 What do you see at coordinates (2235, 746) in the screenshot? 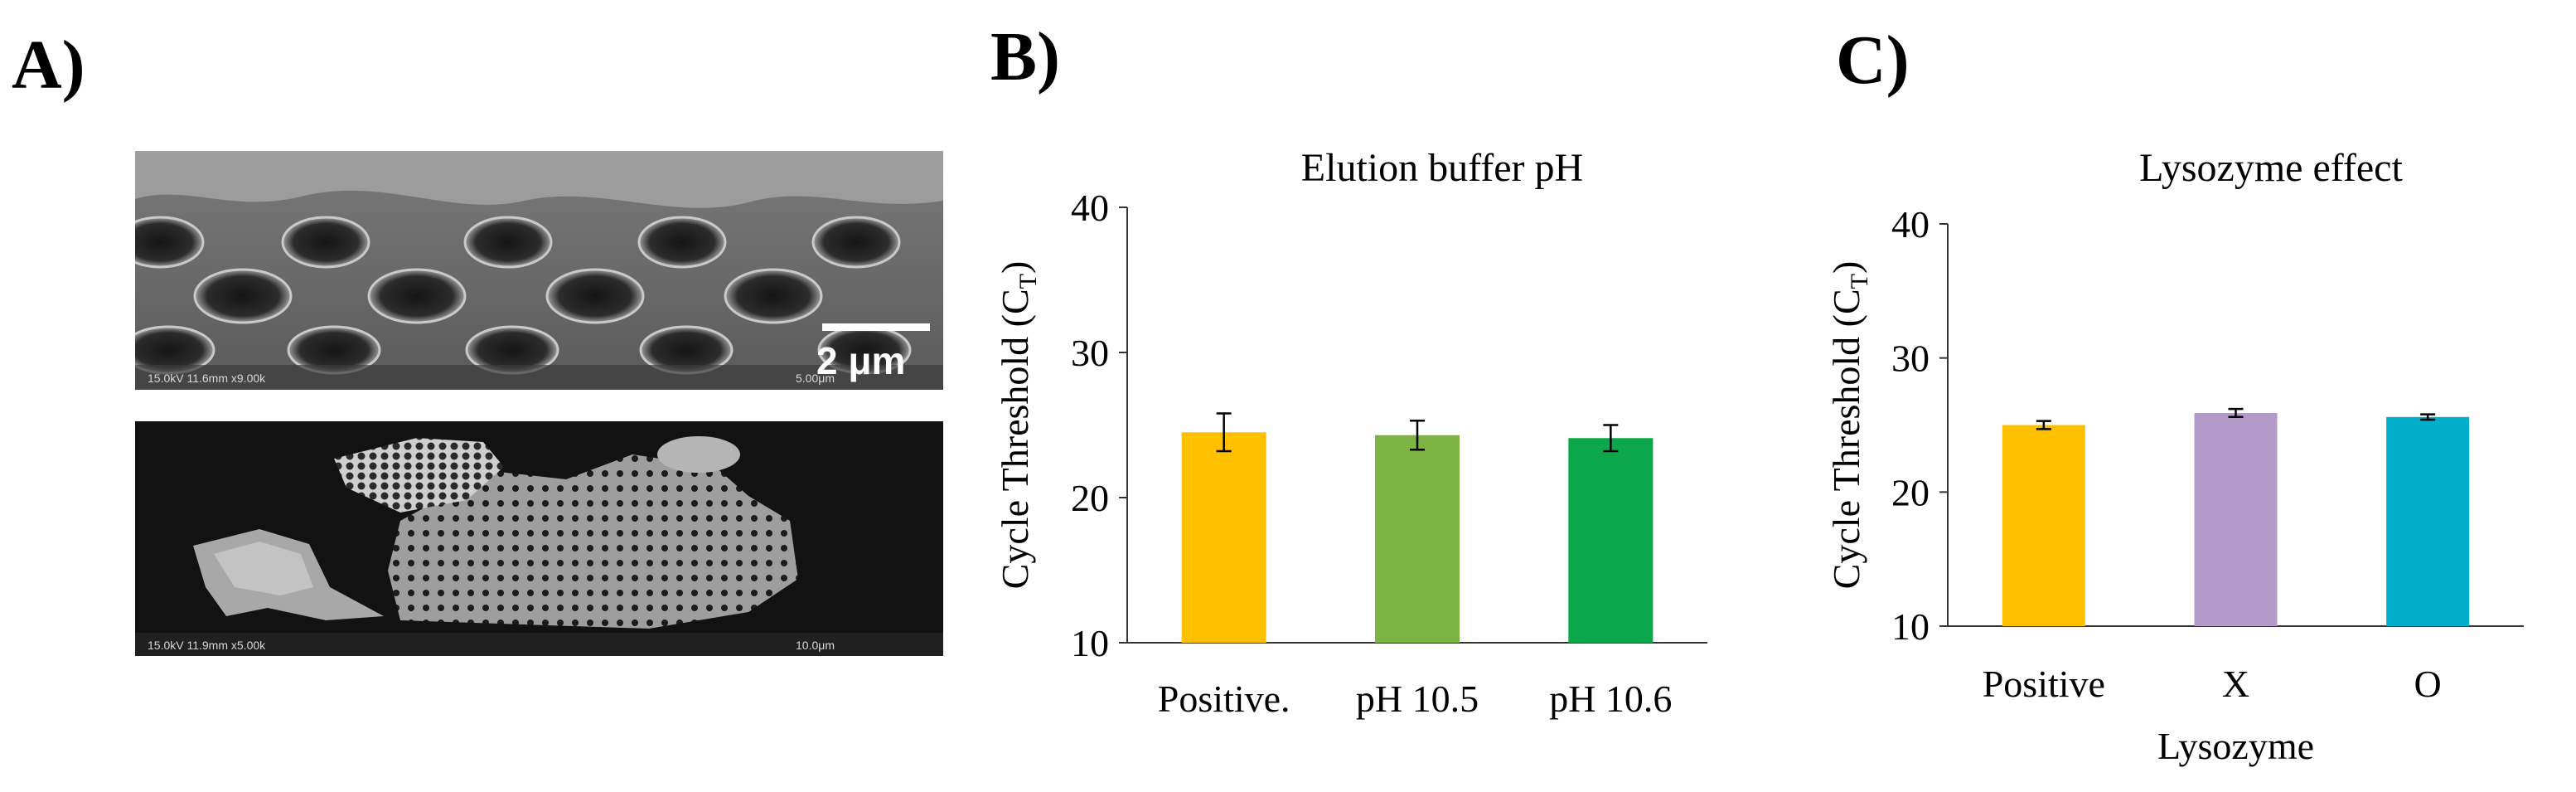
I see `chart-c-x-axis-label: Lysozyme` at bounding box center [2235, 746].